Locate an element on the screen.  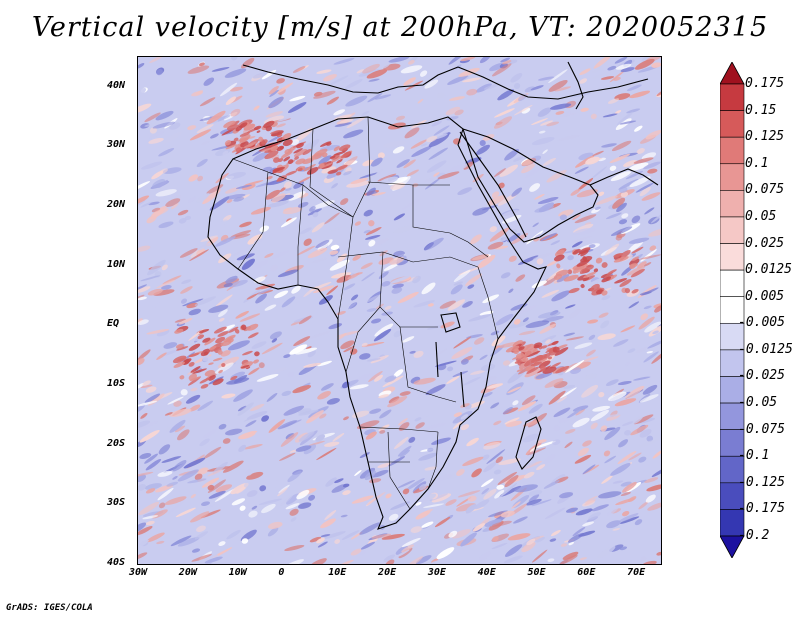
lon-tick-label: 40E is located at coordinates (486, 572).